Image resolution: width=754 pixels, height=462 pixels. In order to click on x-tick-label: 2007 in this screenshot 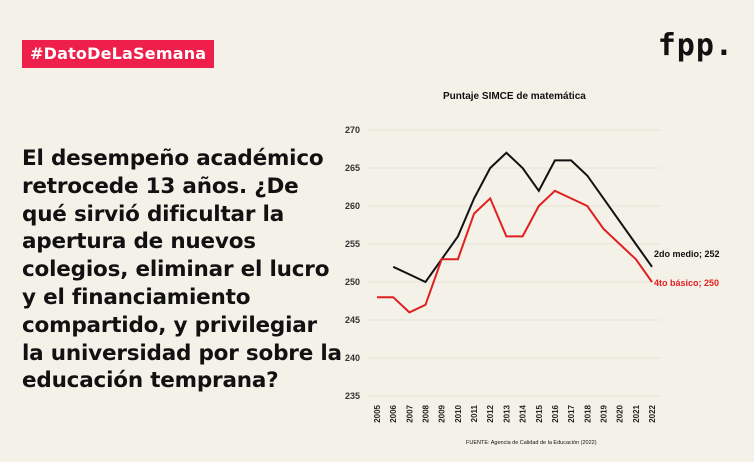, I will do `click(409, 413)`.